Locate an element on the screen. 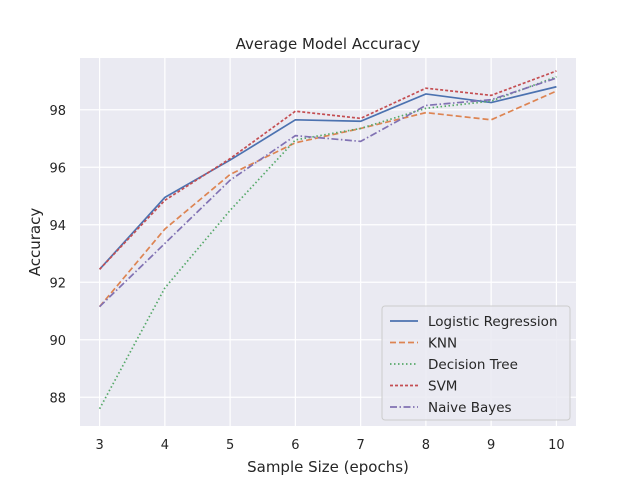 The height and width of the screenshot is (480, 640). y-tick-label: 90 is located at coordinates (57, 341).